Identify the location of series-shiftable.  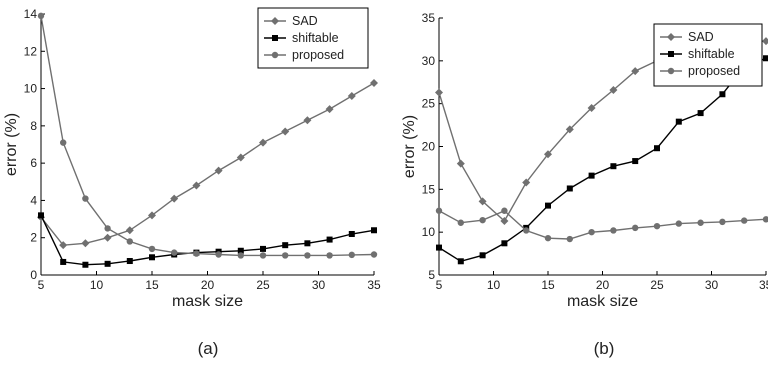
(207, 240).